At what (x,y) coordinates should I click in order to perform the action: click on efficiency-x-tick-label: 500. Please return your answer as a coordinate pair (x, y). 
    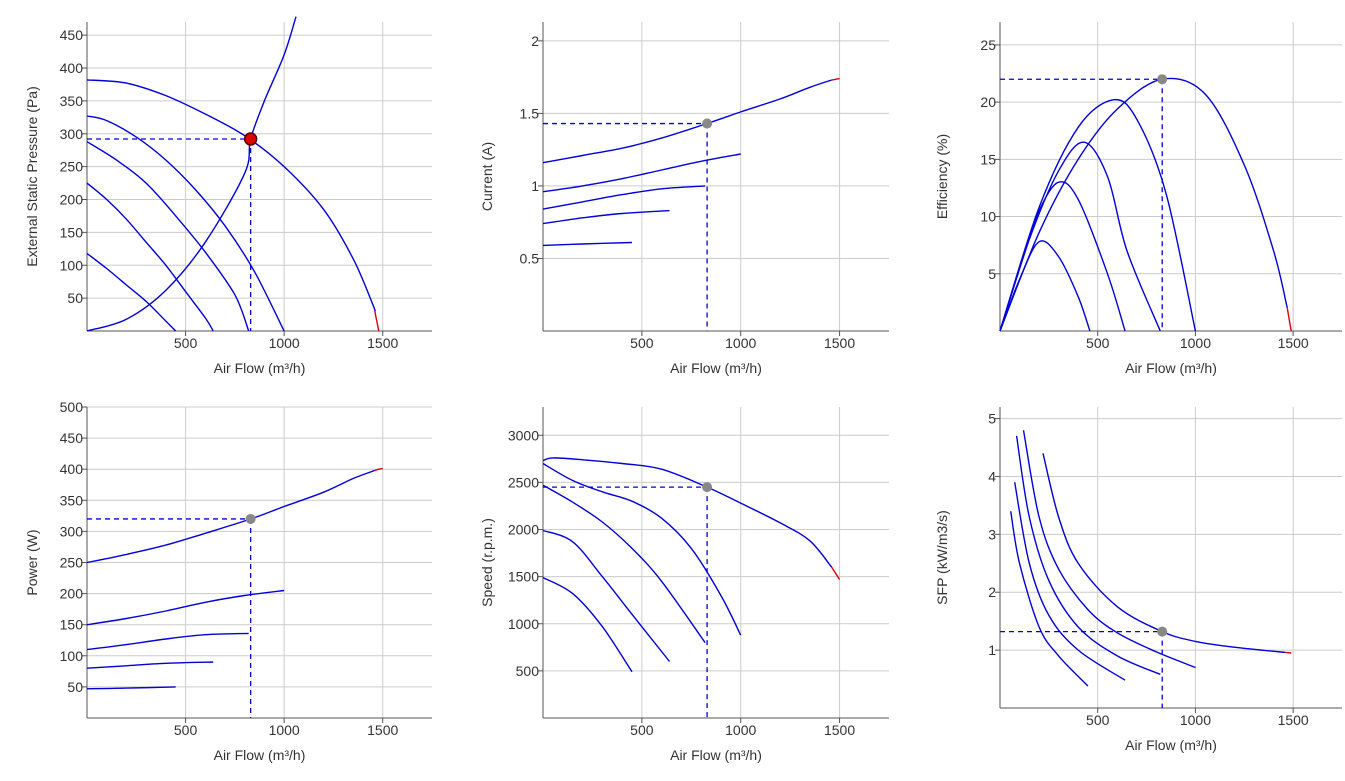
    Looking at the image, I should click on (1098, 343).